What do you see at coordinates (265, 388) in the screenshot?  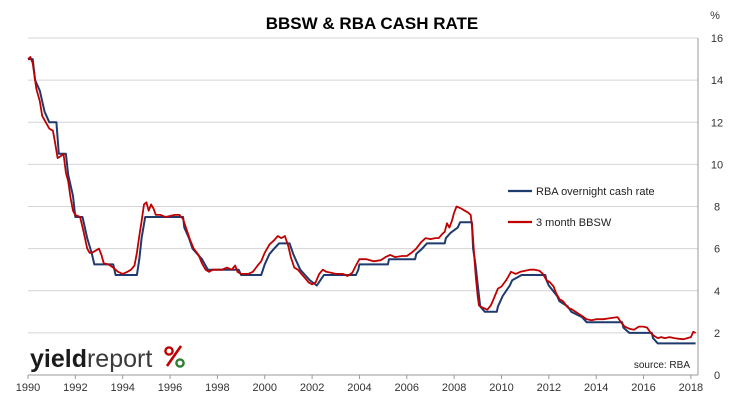 I see `x-tick-label: 2000` at bounding box center [265, 388].